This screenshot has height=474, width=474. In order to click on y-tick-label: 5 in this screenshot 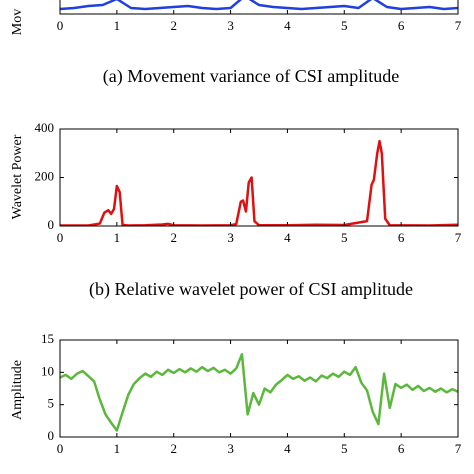, I will do `click(51, 403)`.